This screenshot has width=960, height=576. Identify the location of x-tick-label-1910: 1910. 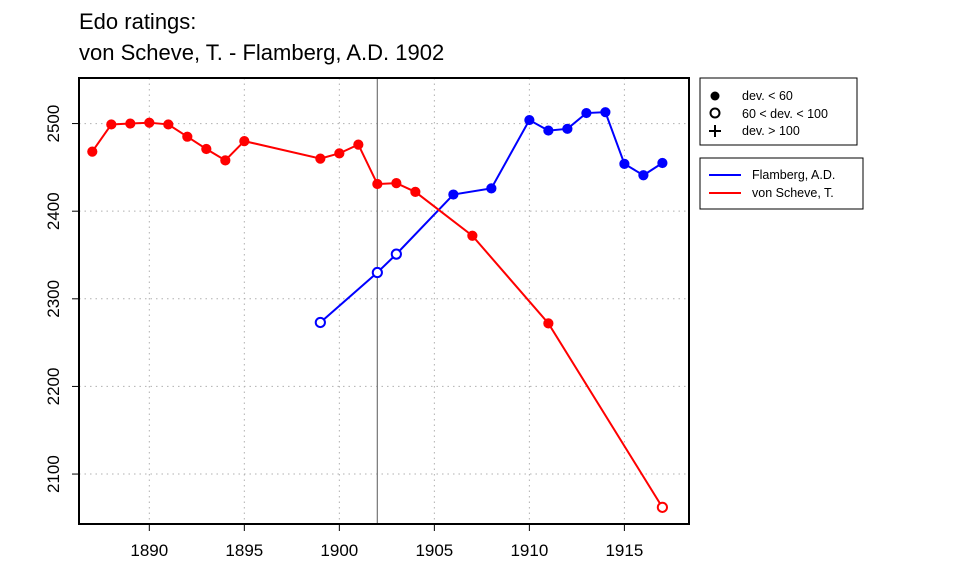
(529, 550).